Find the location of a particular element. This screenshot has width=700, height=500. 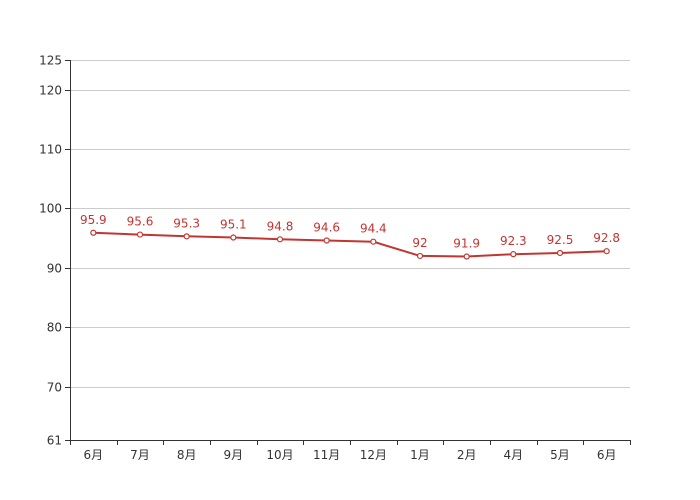

x-tick-label: 10月 is located at coordinates (279, 455).